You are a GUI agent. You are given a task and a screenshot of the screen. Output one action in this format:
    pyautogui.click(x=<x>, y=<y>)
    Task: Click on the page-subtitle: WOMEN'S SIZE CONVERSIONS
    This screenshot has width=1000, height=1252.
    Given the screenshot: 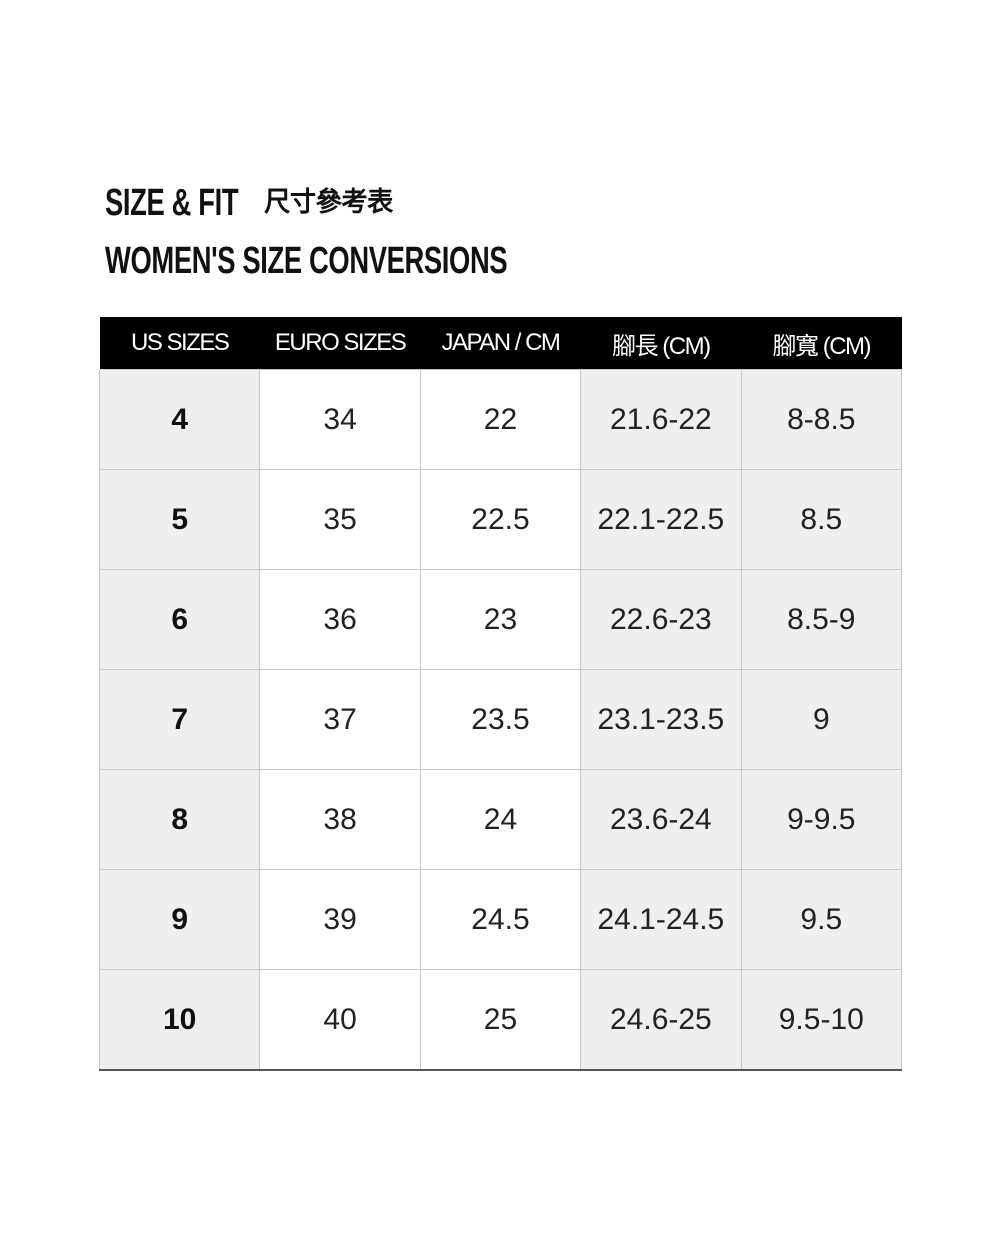 What is the action you would take?
    pyautogui.click(x=306, y=261)
    